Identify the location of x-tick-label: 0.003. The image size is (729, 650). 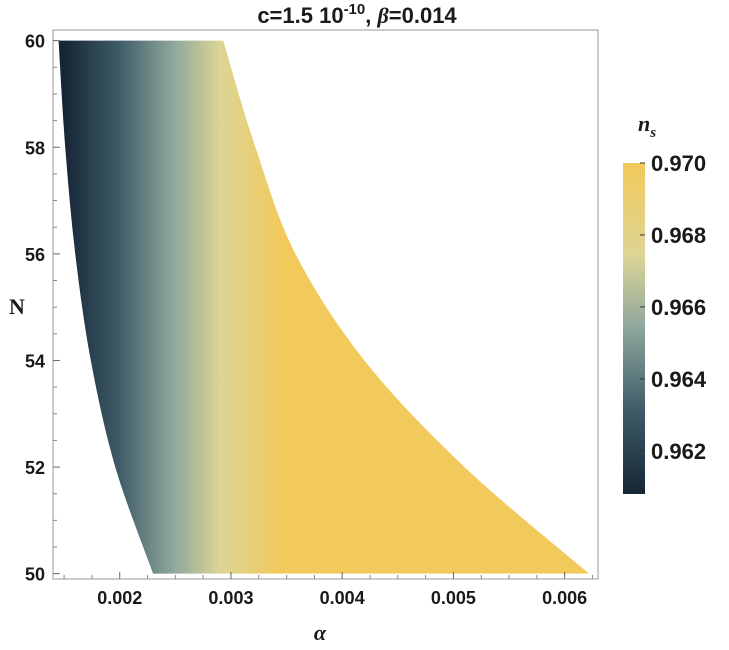
(230, 598).